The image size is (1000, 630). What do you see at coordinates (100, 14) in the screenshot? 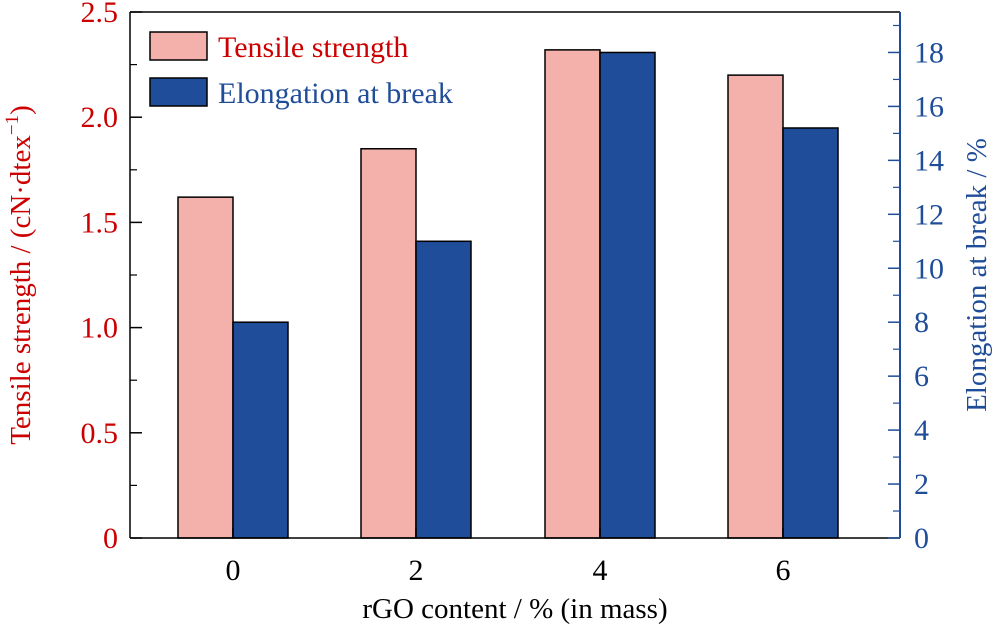
I see `left-tick-label: 2.5` at bounding box center [100, 14].